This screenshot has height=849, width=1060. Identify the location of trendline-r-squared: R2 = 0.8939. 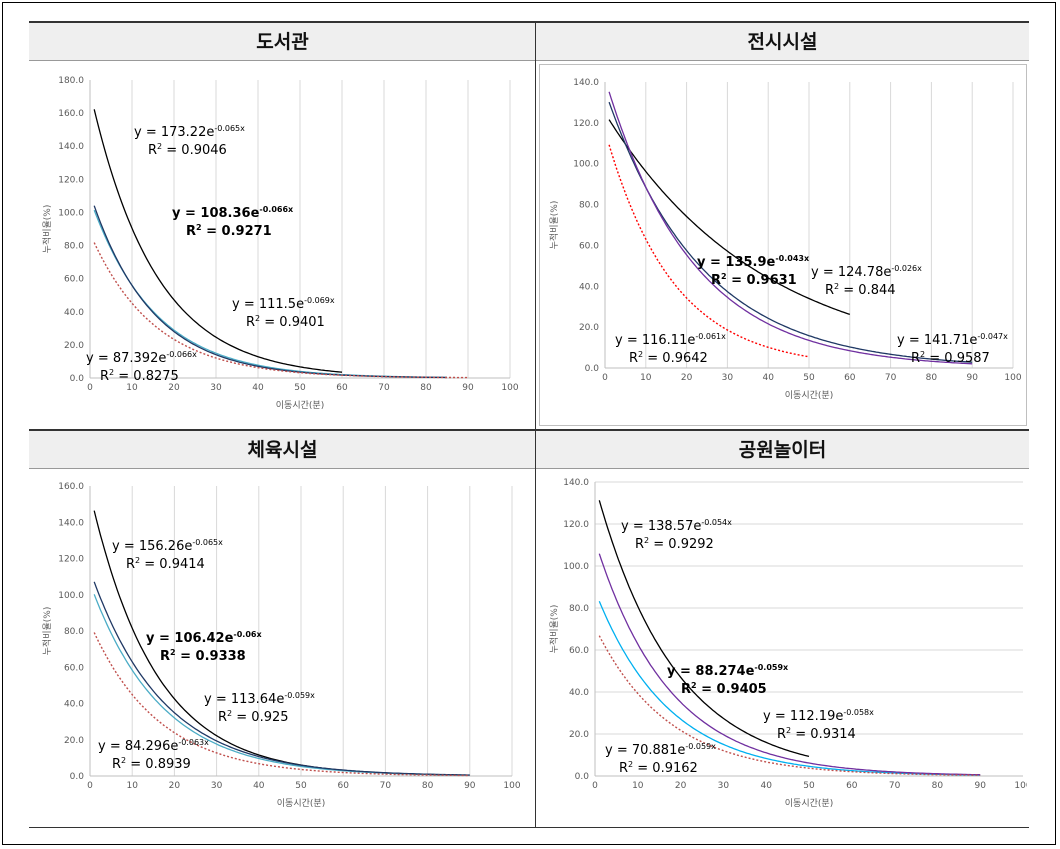
(151, 764).